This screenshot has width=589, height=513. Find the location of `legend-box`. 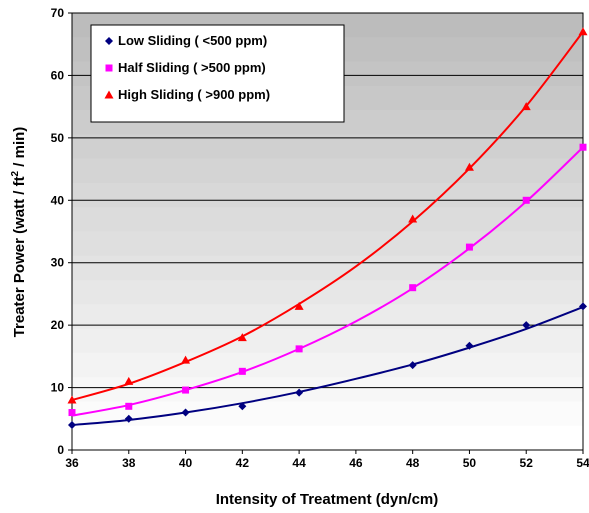

legend-box is located at coordinates (217, 73).